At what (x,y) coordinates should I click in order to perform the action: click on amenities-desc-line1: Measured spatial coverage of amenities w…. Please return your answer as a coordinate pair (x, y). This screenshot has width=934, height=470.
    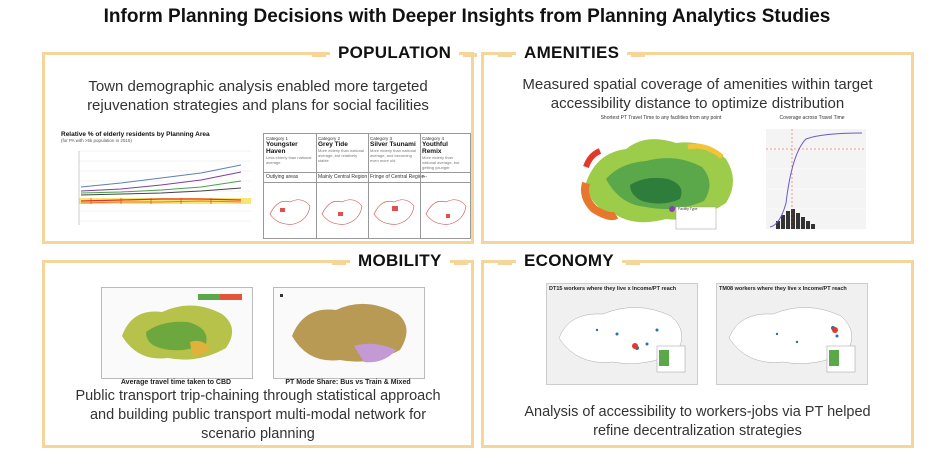
    Looking at the image, I should click on (697, 84).